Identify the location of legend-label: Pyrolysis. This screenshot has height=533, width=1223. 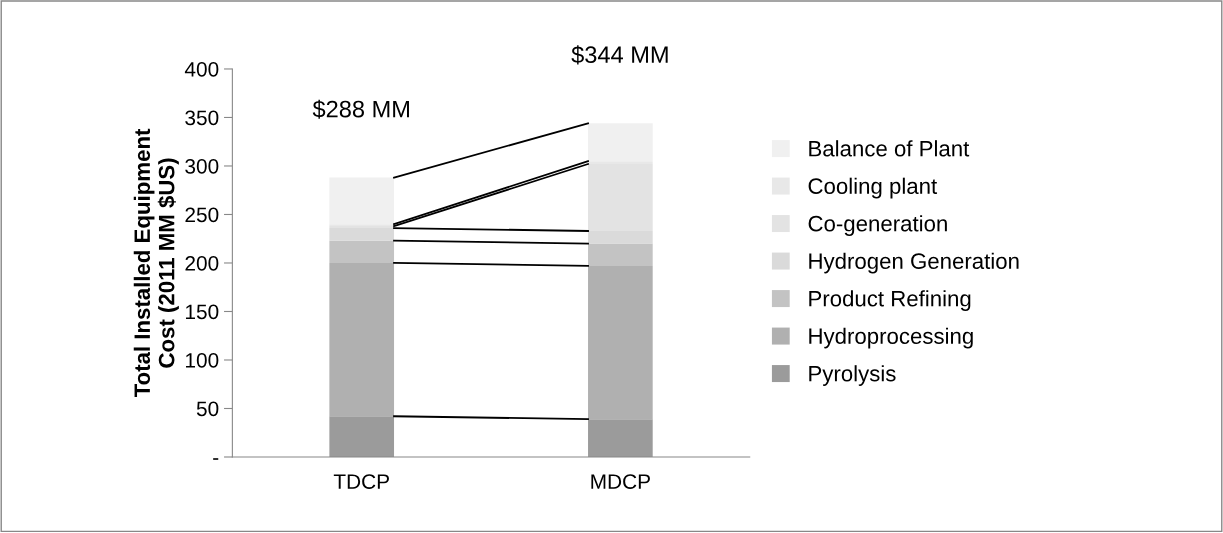
(852, 375).